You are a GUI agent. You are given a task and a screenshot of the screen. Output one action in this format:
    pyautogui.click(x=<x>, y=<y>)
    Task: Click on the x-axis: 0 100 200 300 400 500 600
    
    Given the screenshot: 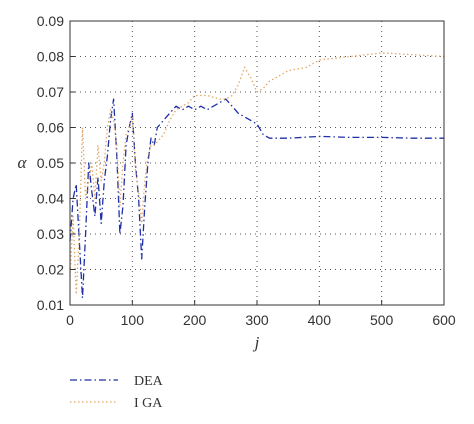 What is the action you would take?
    pyautogui.click(x=261, y=314)
    